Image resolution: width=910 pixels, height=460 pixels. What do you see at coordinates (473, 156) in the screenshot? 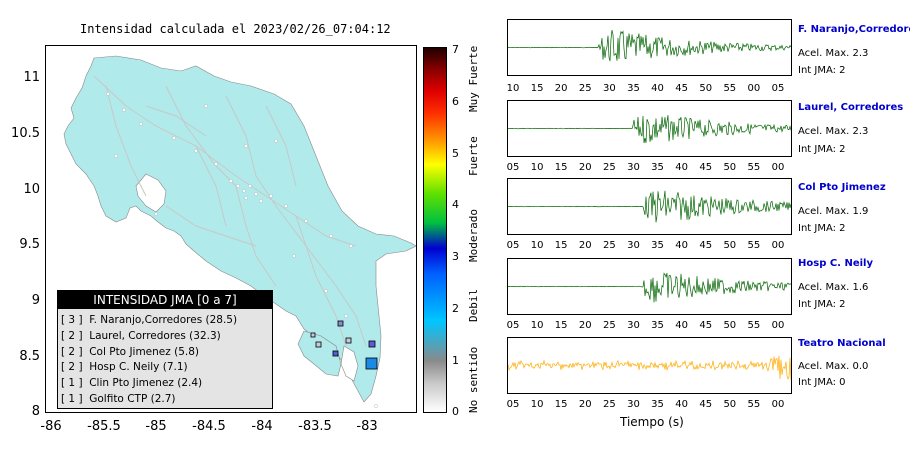
I see `category-fuerte: Fuerte` at bounding box center [473, 156].